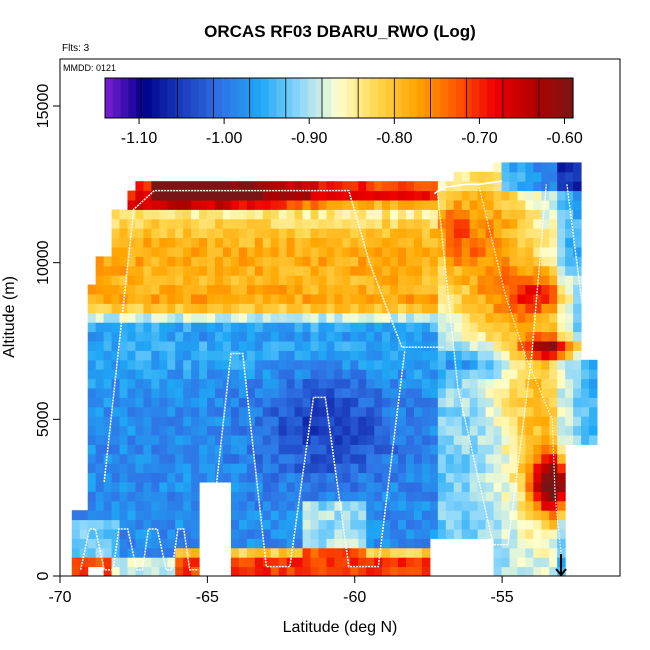 Image resolution: width=650 pixels, height=650 pixels. I want to click on x-tick-label: -65, so click(207, 597).